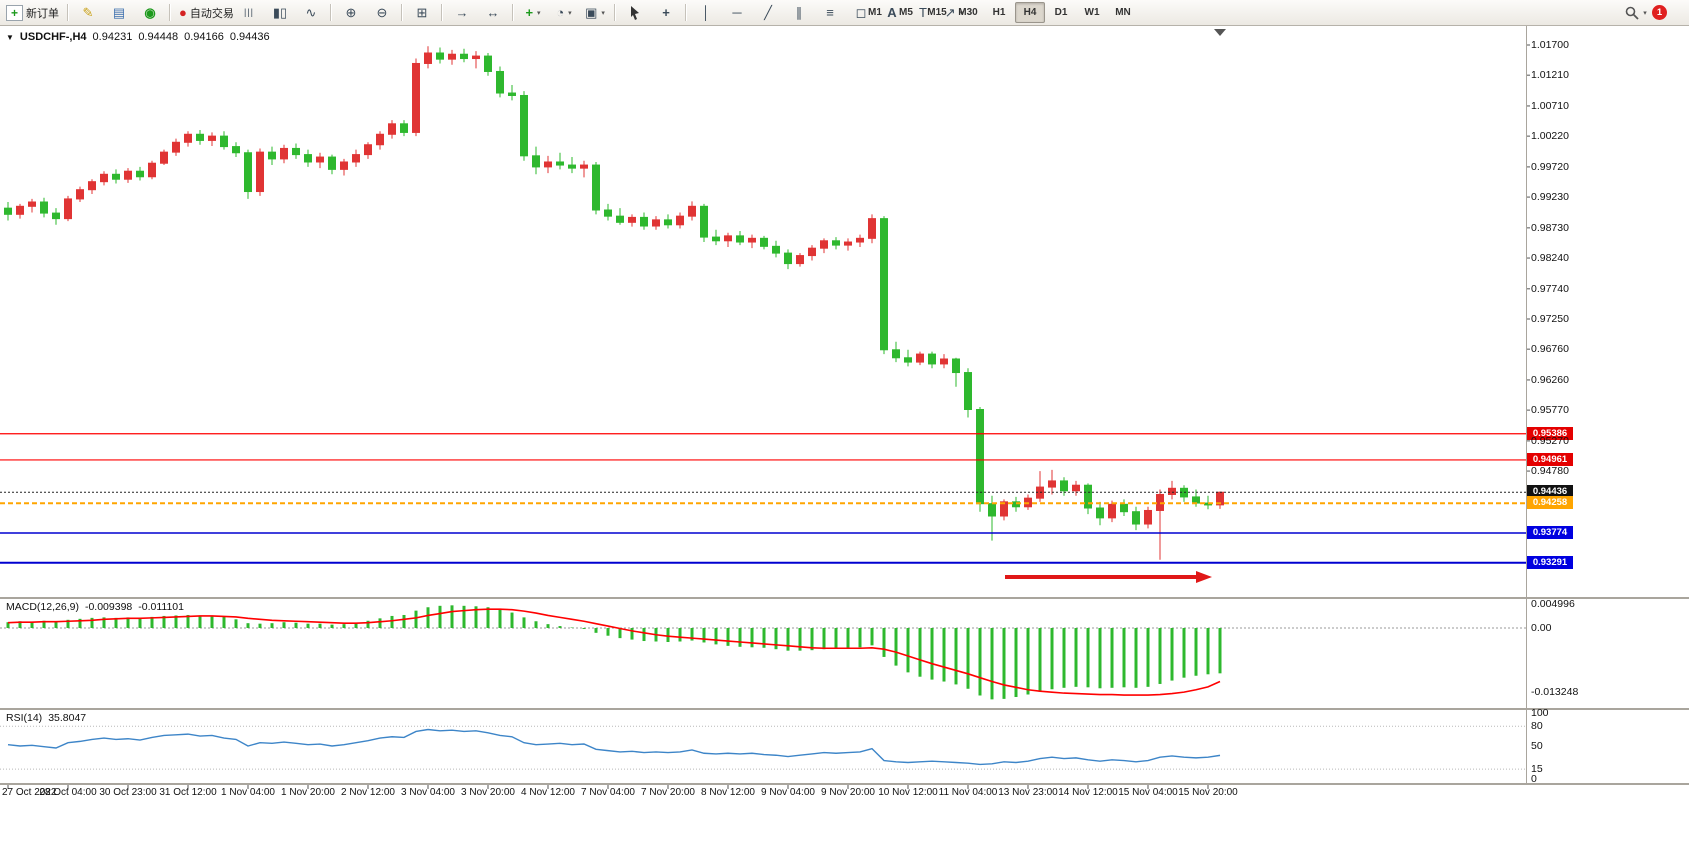  Describe the element at coordinates (112, 37) in the screenshot. I see `ohlc-open: 0.94231` at that location.